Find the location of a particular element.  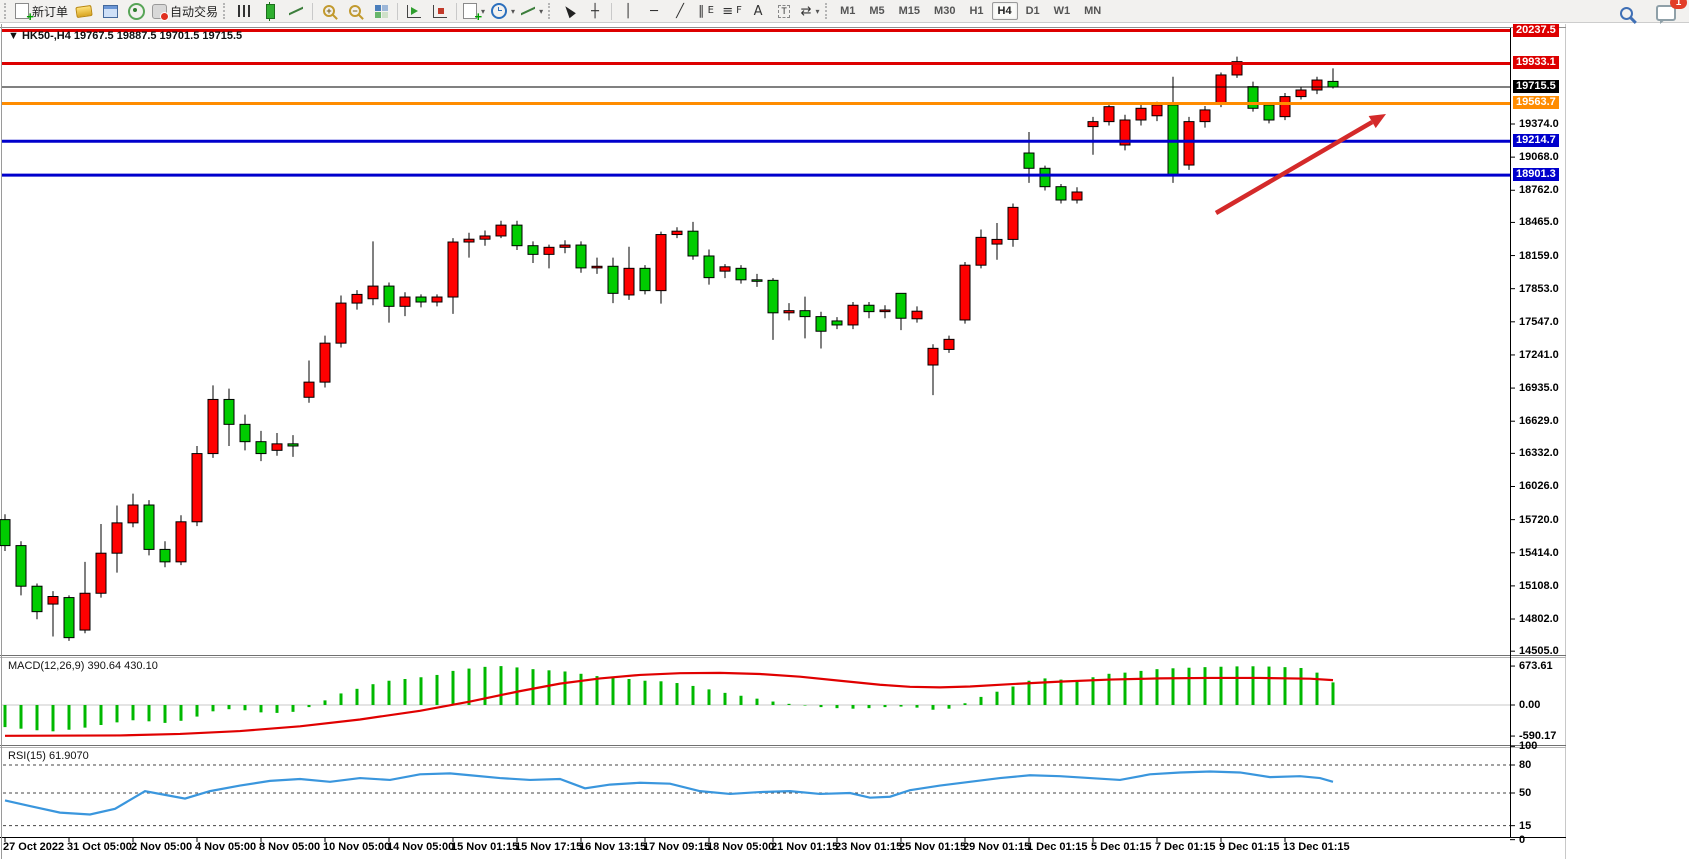

price-tick-label: 18465.0 is located at coordinates (1539, 222).